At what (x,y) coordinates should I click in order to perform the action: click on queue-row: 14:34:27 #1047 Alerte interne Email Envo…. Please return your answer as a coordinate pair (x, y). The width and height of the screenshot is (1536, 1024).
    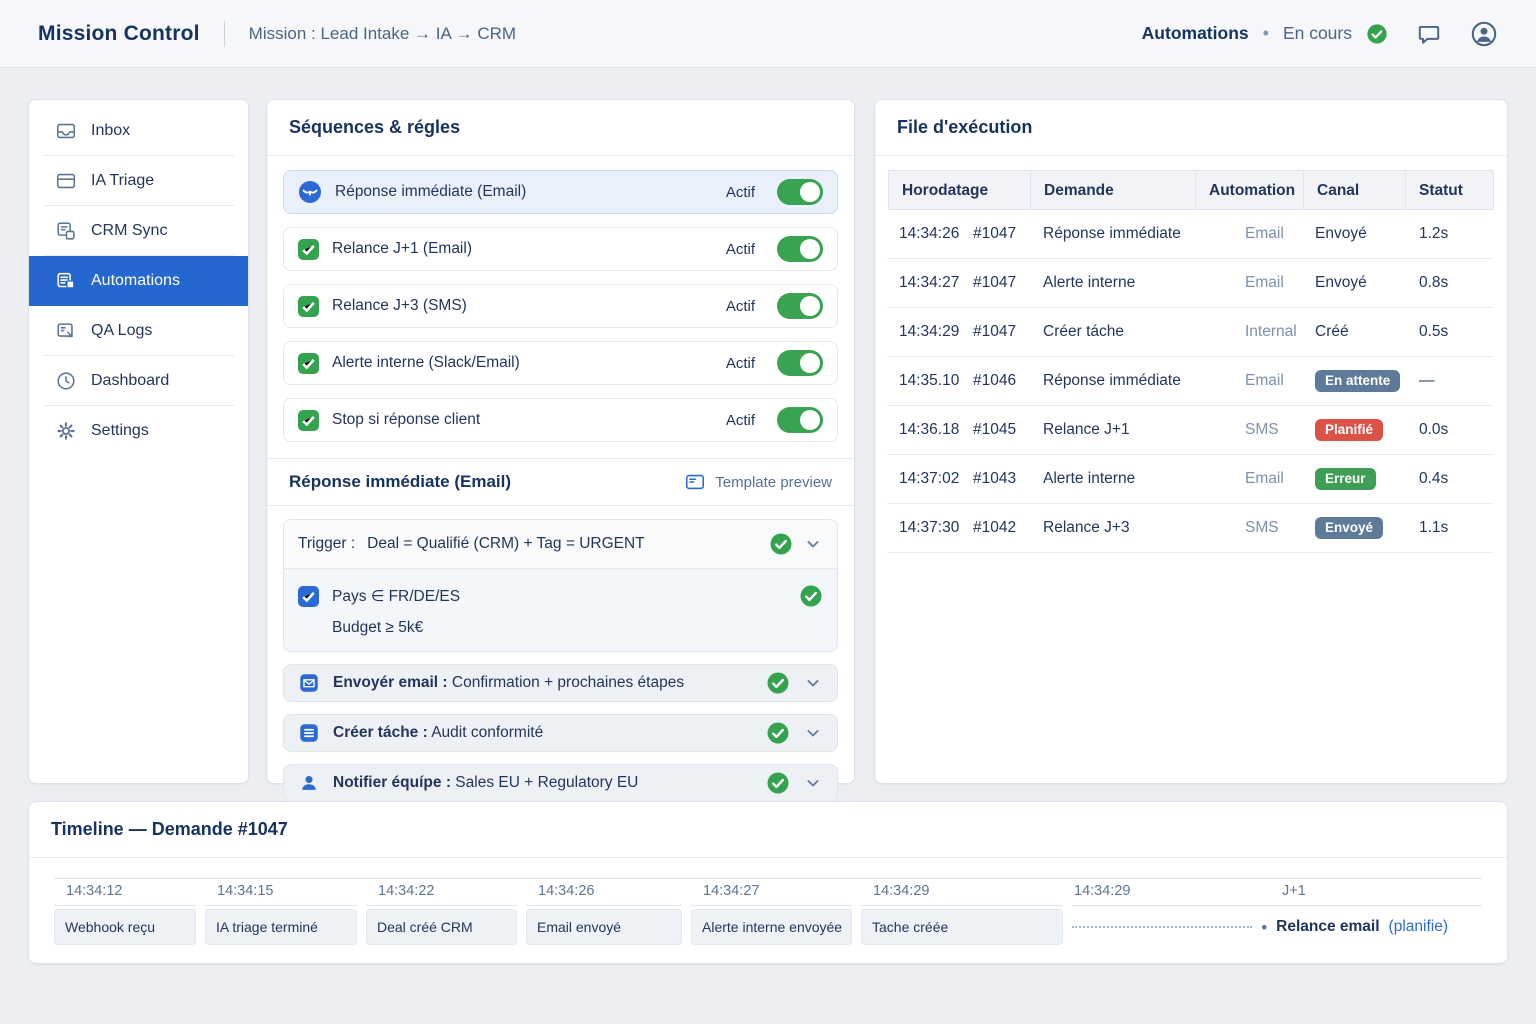
    Looking at the image, I should click on (1190, 283).